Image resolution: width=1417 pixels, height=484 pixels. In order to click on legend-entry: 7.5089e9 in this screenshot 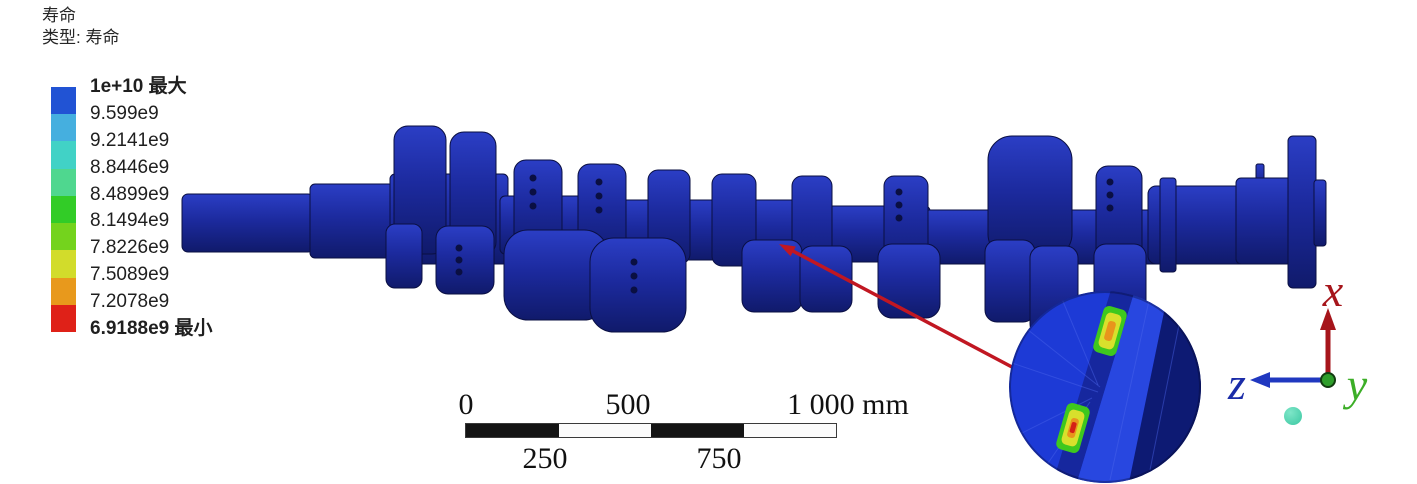, I will do `click(130, 275)`.